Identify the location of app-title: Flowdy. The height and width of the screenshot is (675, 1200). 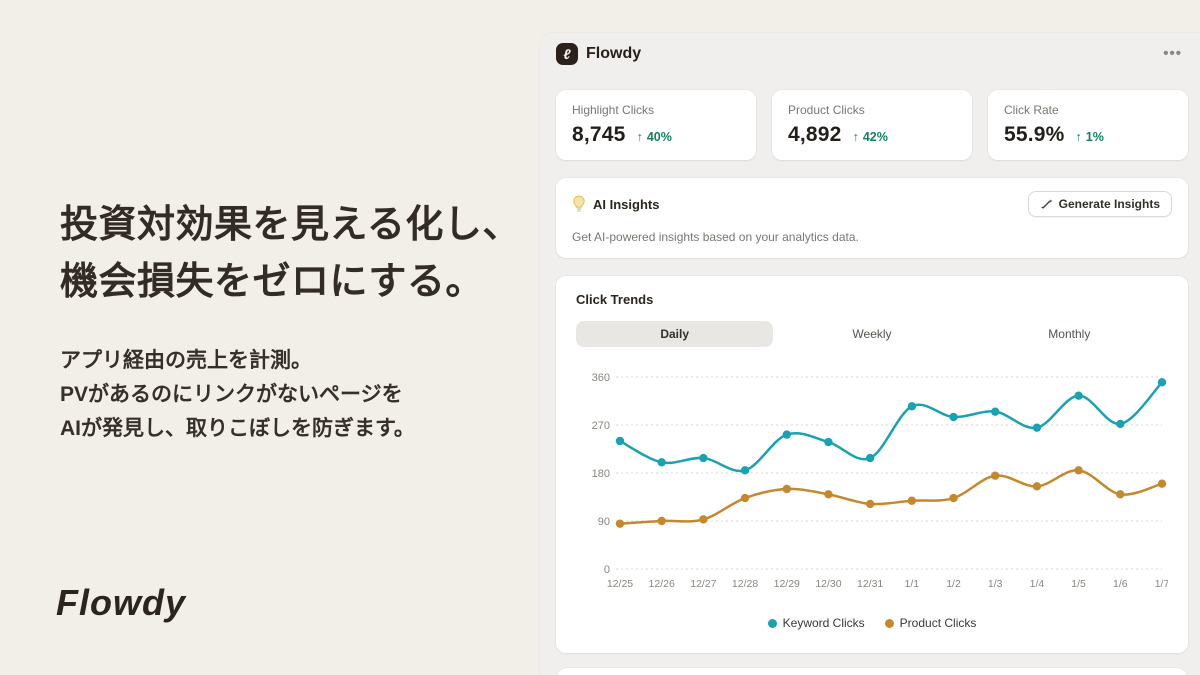
(614, 53).